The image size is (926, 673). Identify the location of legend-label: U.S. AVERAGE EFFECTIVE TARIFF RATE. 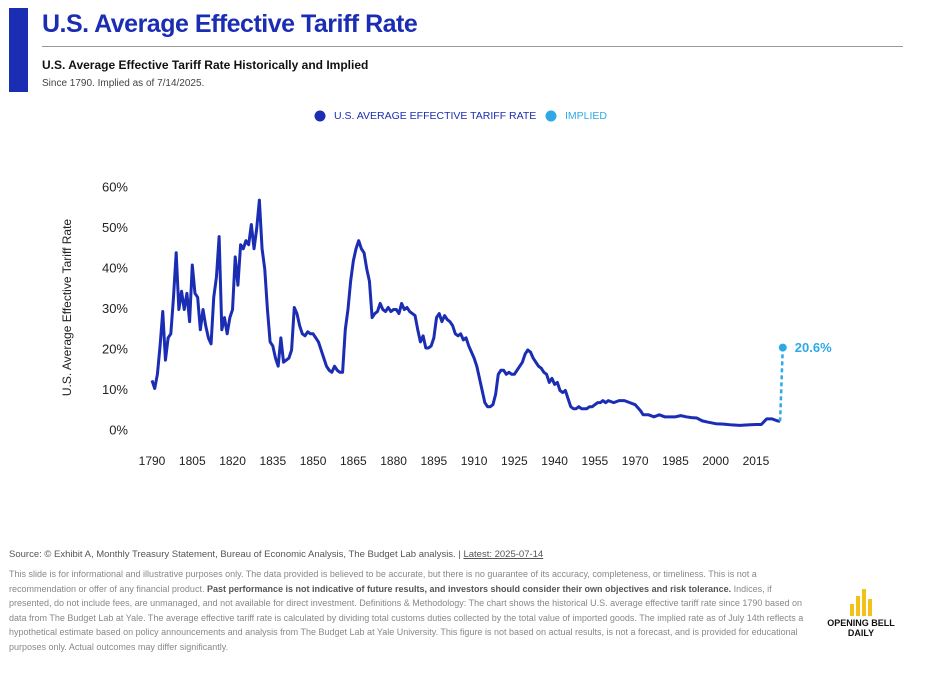
(435, 116).